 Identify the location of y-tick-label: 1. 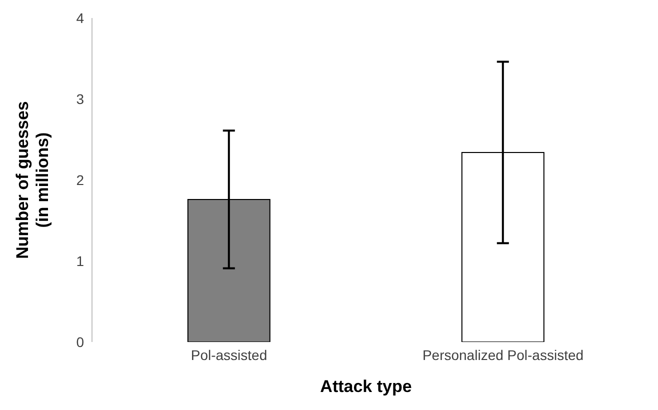
(80, 260).